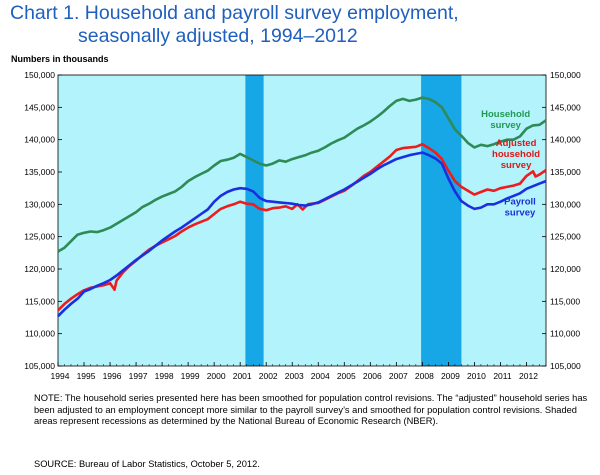 This screenshot has height=475, width=600. Describe the element at coordinates (520, 212) in the screenshot. I see `series-label-3: survey` at that location.